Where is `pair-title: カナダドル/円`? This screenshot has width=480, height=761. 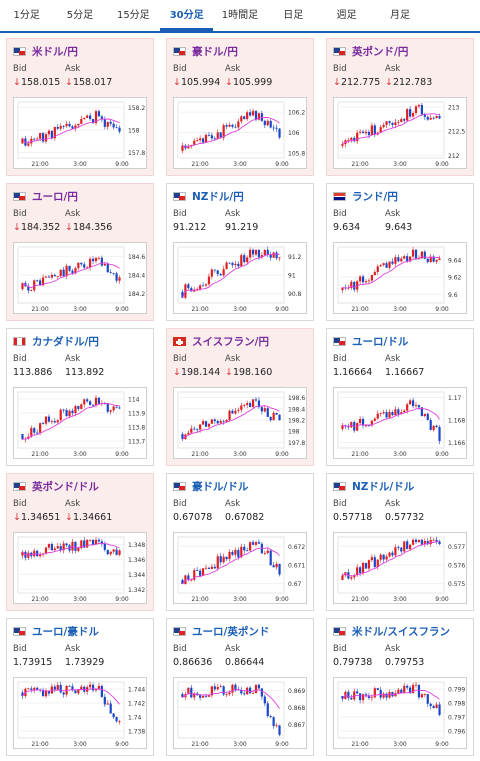 pair-title: カナダドル/円 is located at coordinates (65, 341).